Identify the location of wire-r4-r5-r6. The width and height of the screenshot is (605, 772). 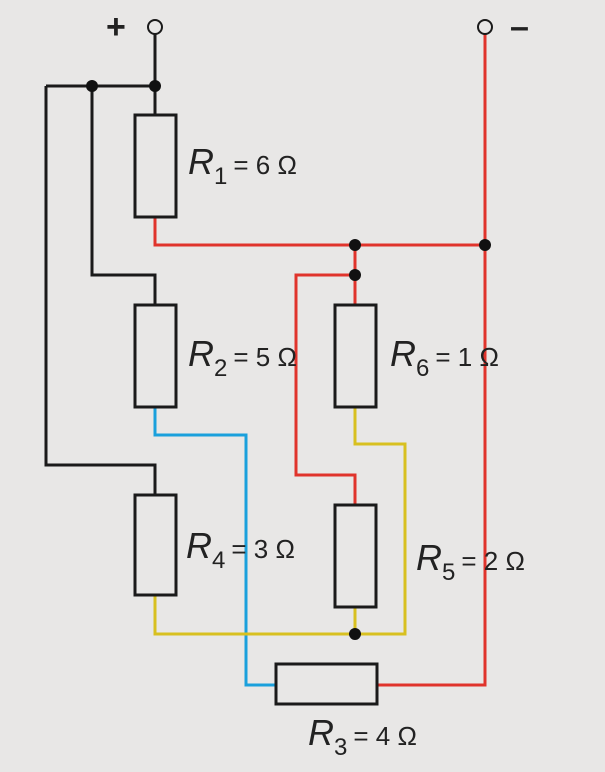
(280, 521).